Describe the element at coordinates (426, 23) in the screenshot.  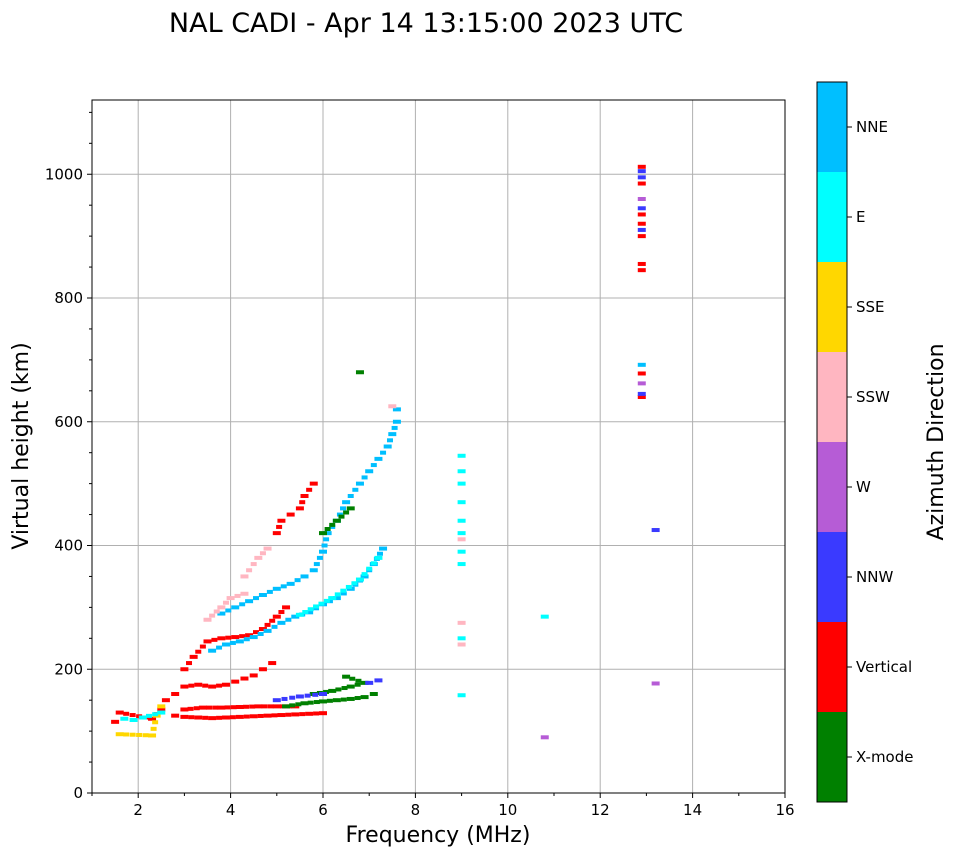
I see `chart-title: NAL CADI - Apr 14 13:15:00 2023 UTC` at that location.